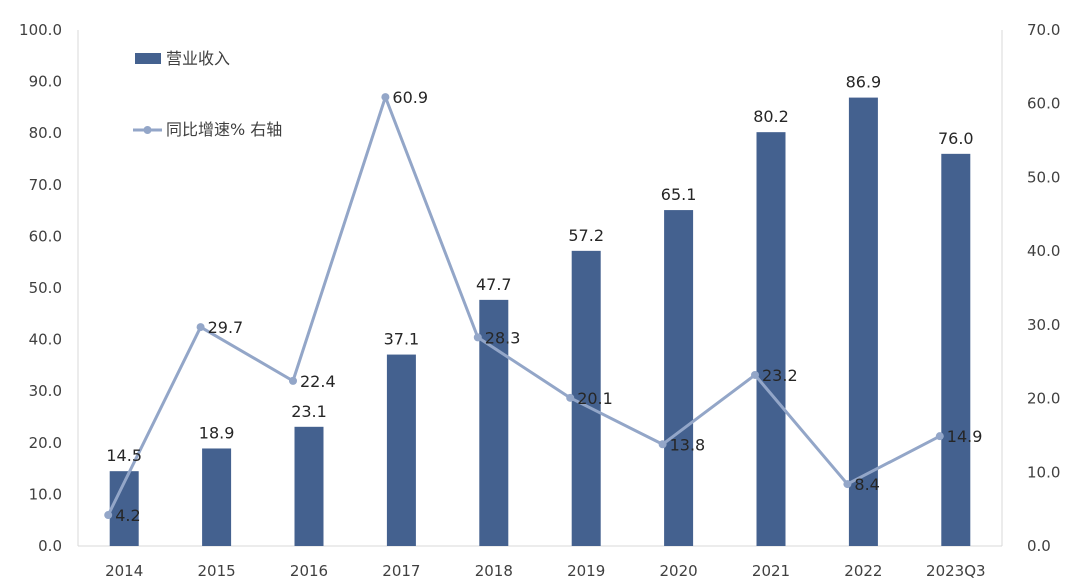 This screenshot has height=585, width=1080. I want to click on x-tick-label: 2017, so click(401, 571).